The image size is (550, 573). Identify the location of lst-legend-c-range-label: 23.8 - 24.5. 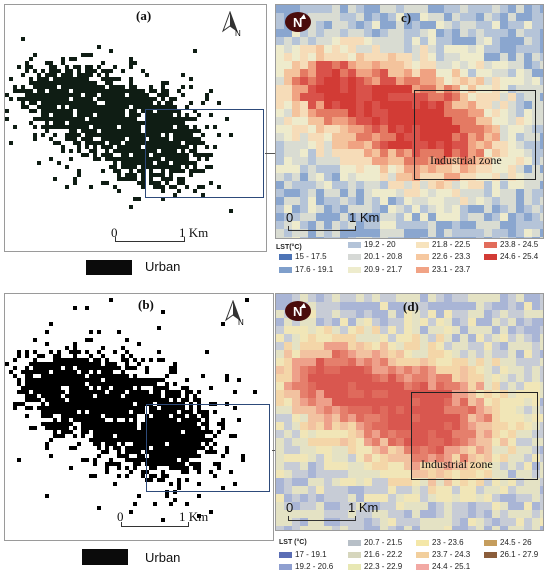
(519, 244).